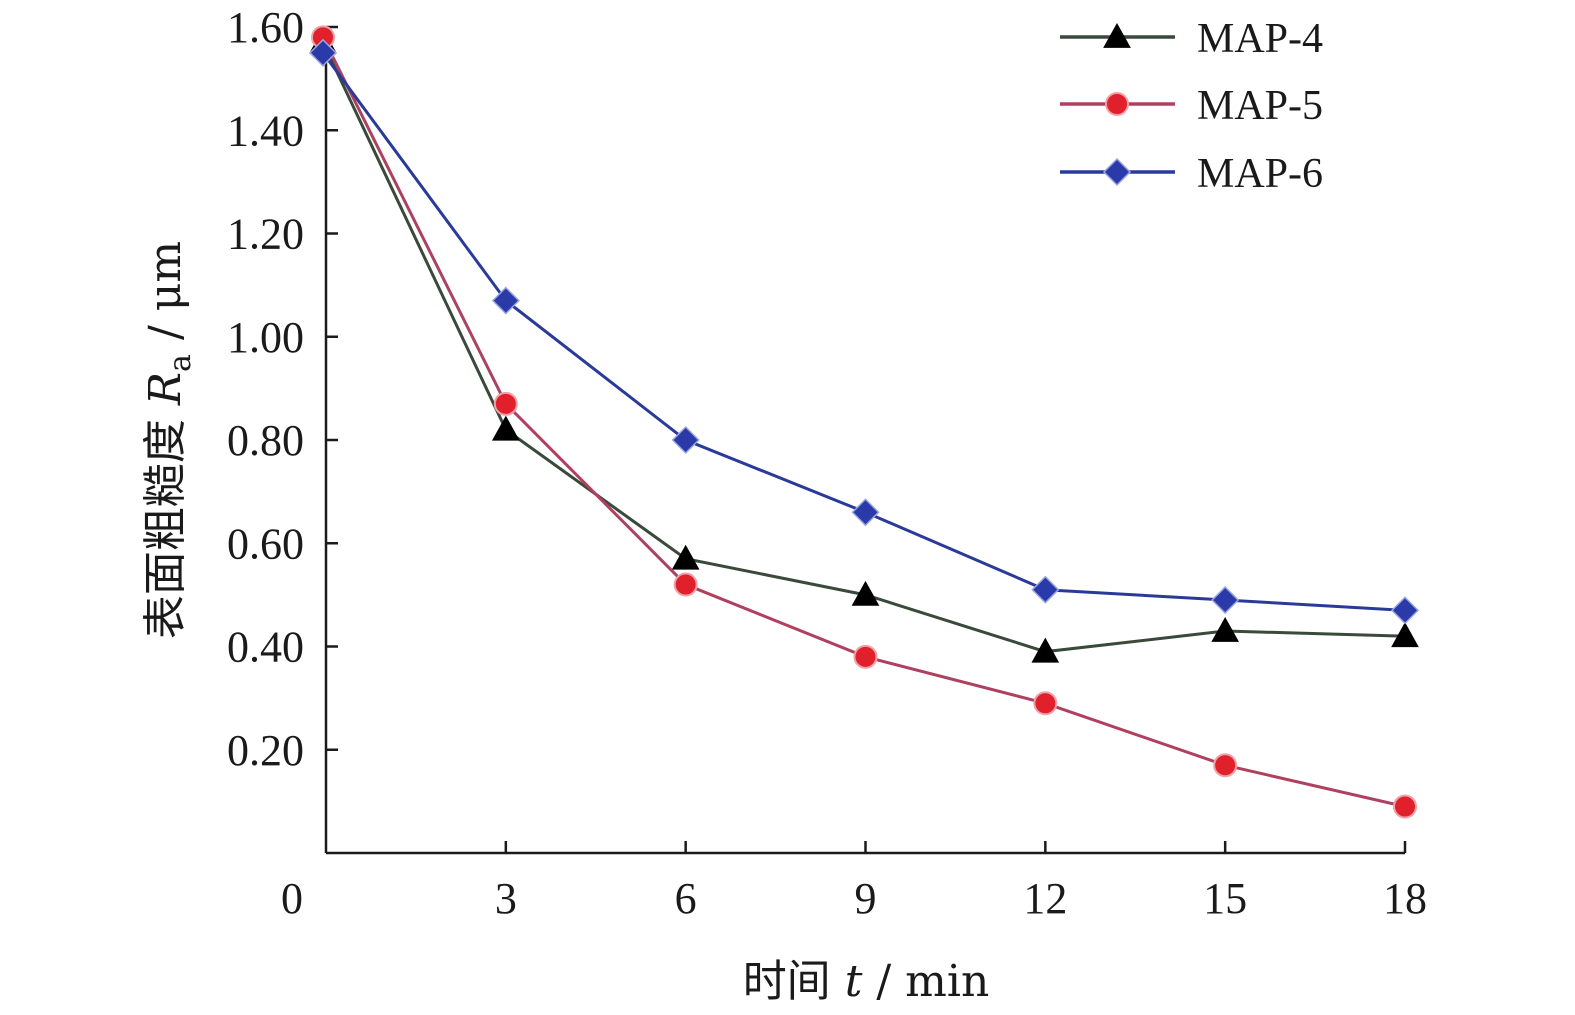 The width and height of the screenshot is (1575, 1015). I want to click on y-tick-label: 1.60, so click(265, 27).